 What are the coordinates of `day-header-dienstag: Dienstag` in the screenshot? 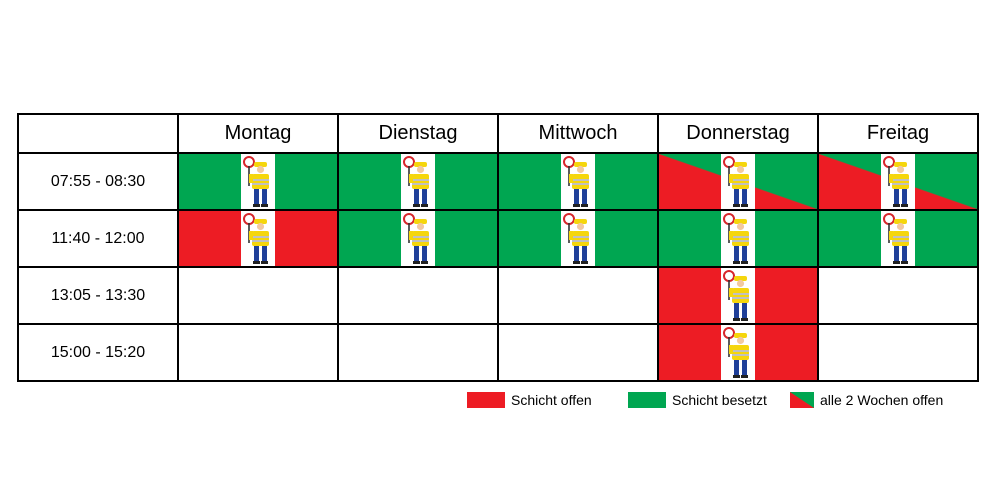 It's located at (418, 133).